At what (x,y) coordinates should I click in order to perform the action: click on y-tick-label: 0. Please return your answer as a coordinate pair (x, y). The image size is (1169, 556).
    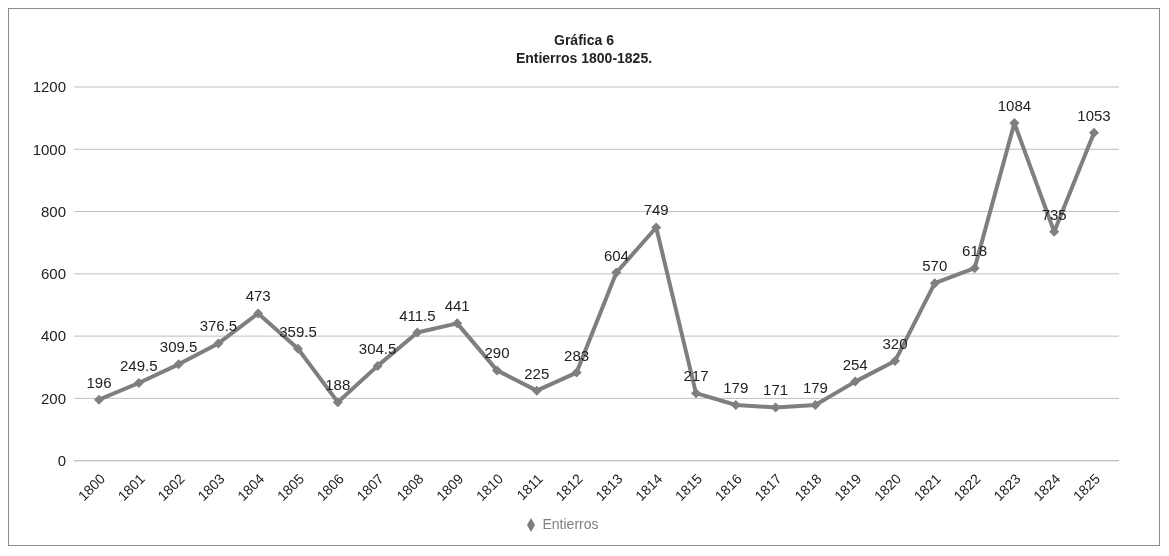
    Looking at the image, I should click on (61, 461).